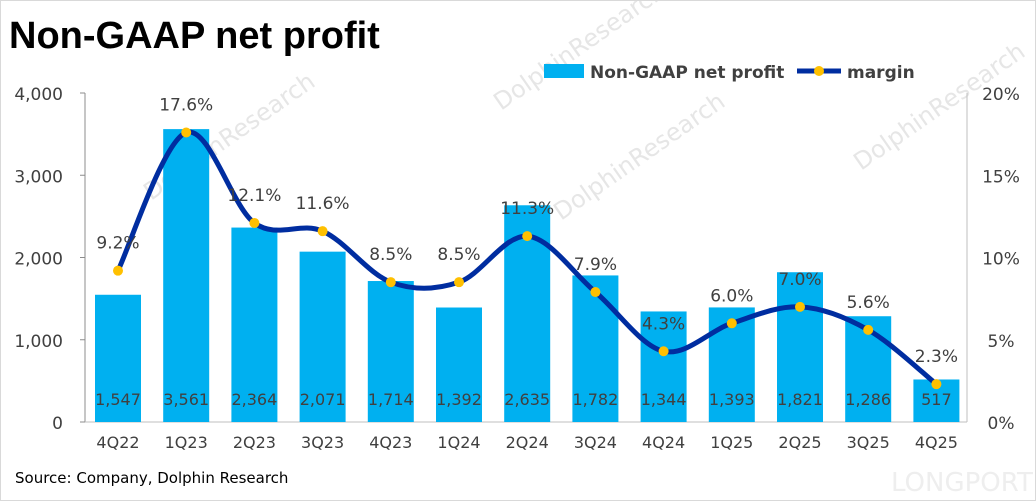 This screenshot has width=1036, height=501. What do you see at coordinates (868, 399) in the screenshot?
I see `bar-value-label: 1,286` at bounding box center [868, 399].